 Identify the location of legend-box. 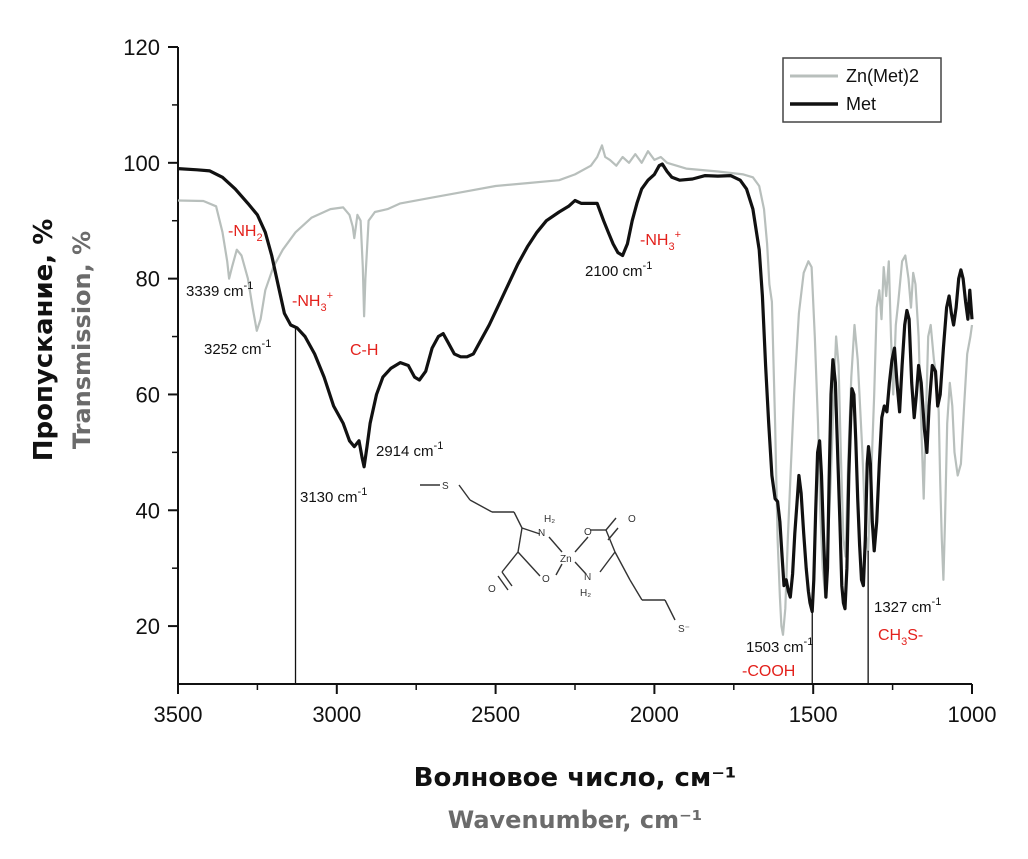
(862, 90).